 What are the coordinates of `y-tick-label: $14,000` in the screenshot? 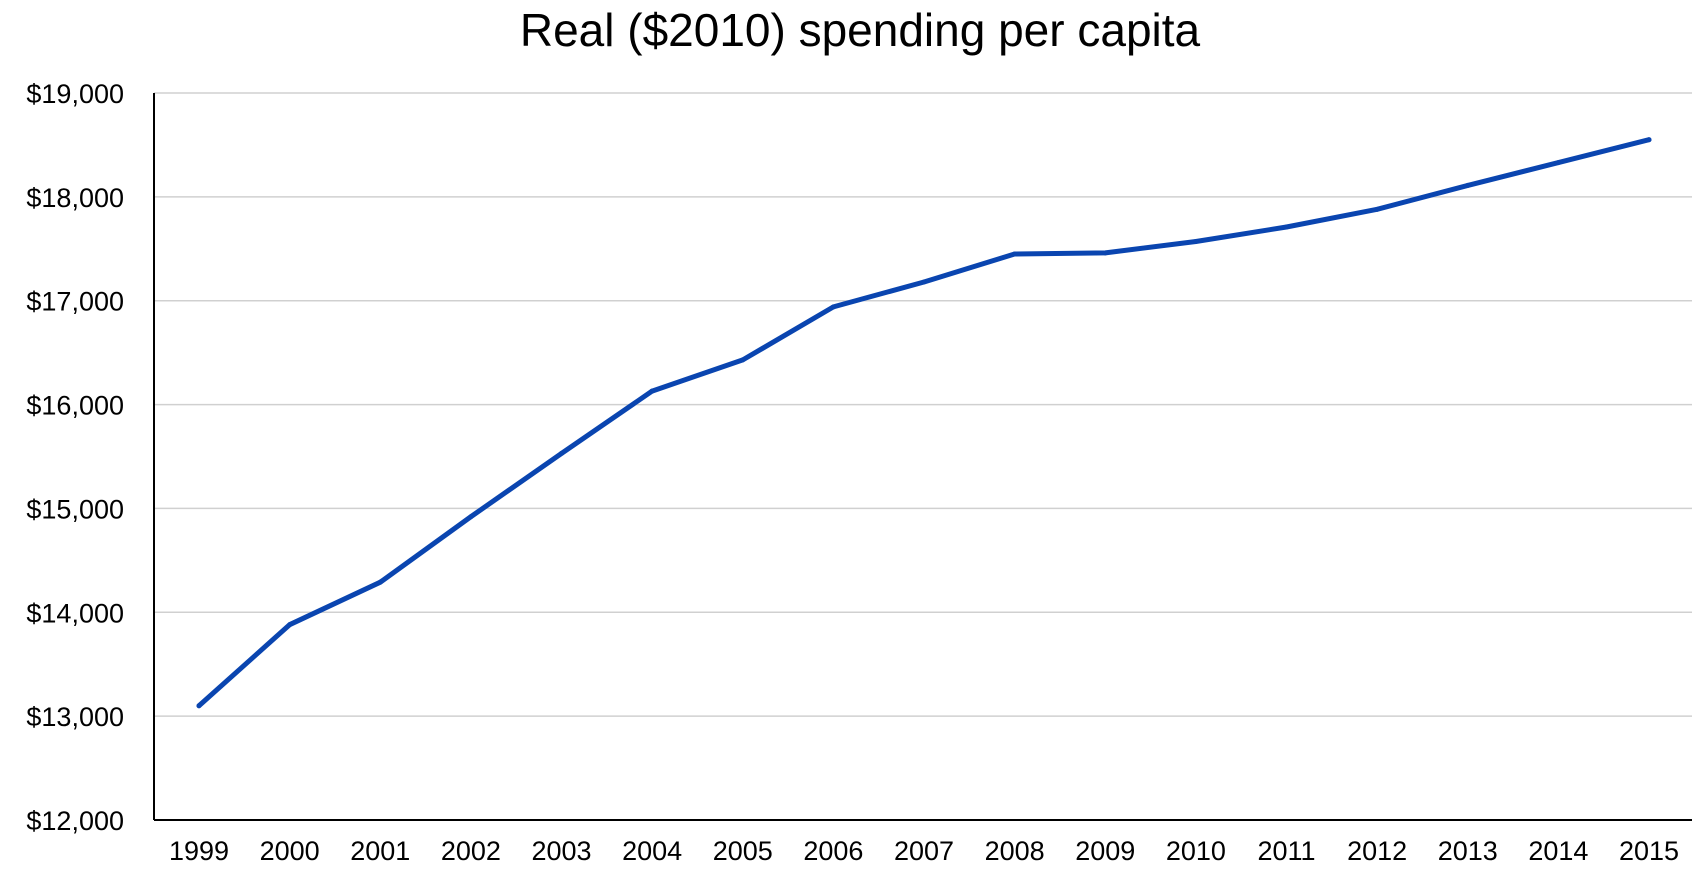 It's located at (75, 613).